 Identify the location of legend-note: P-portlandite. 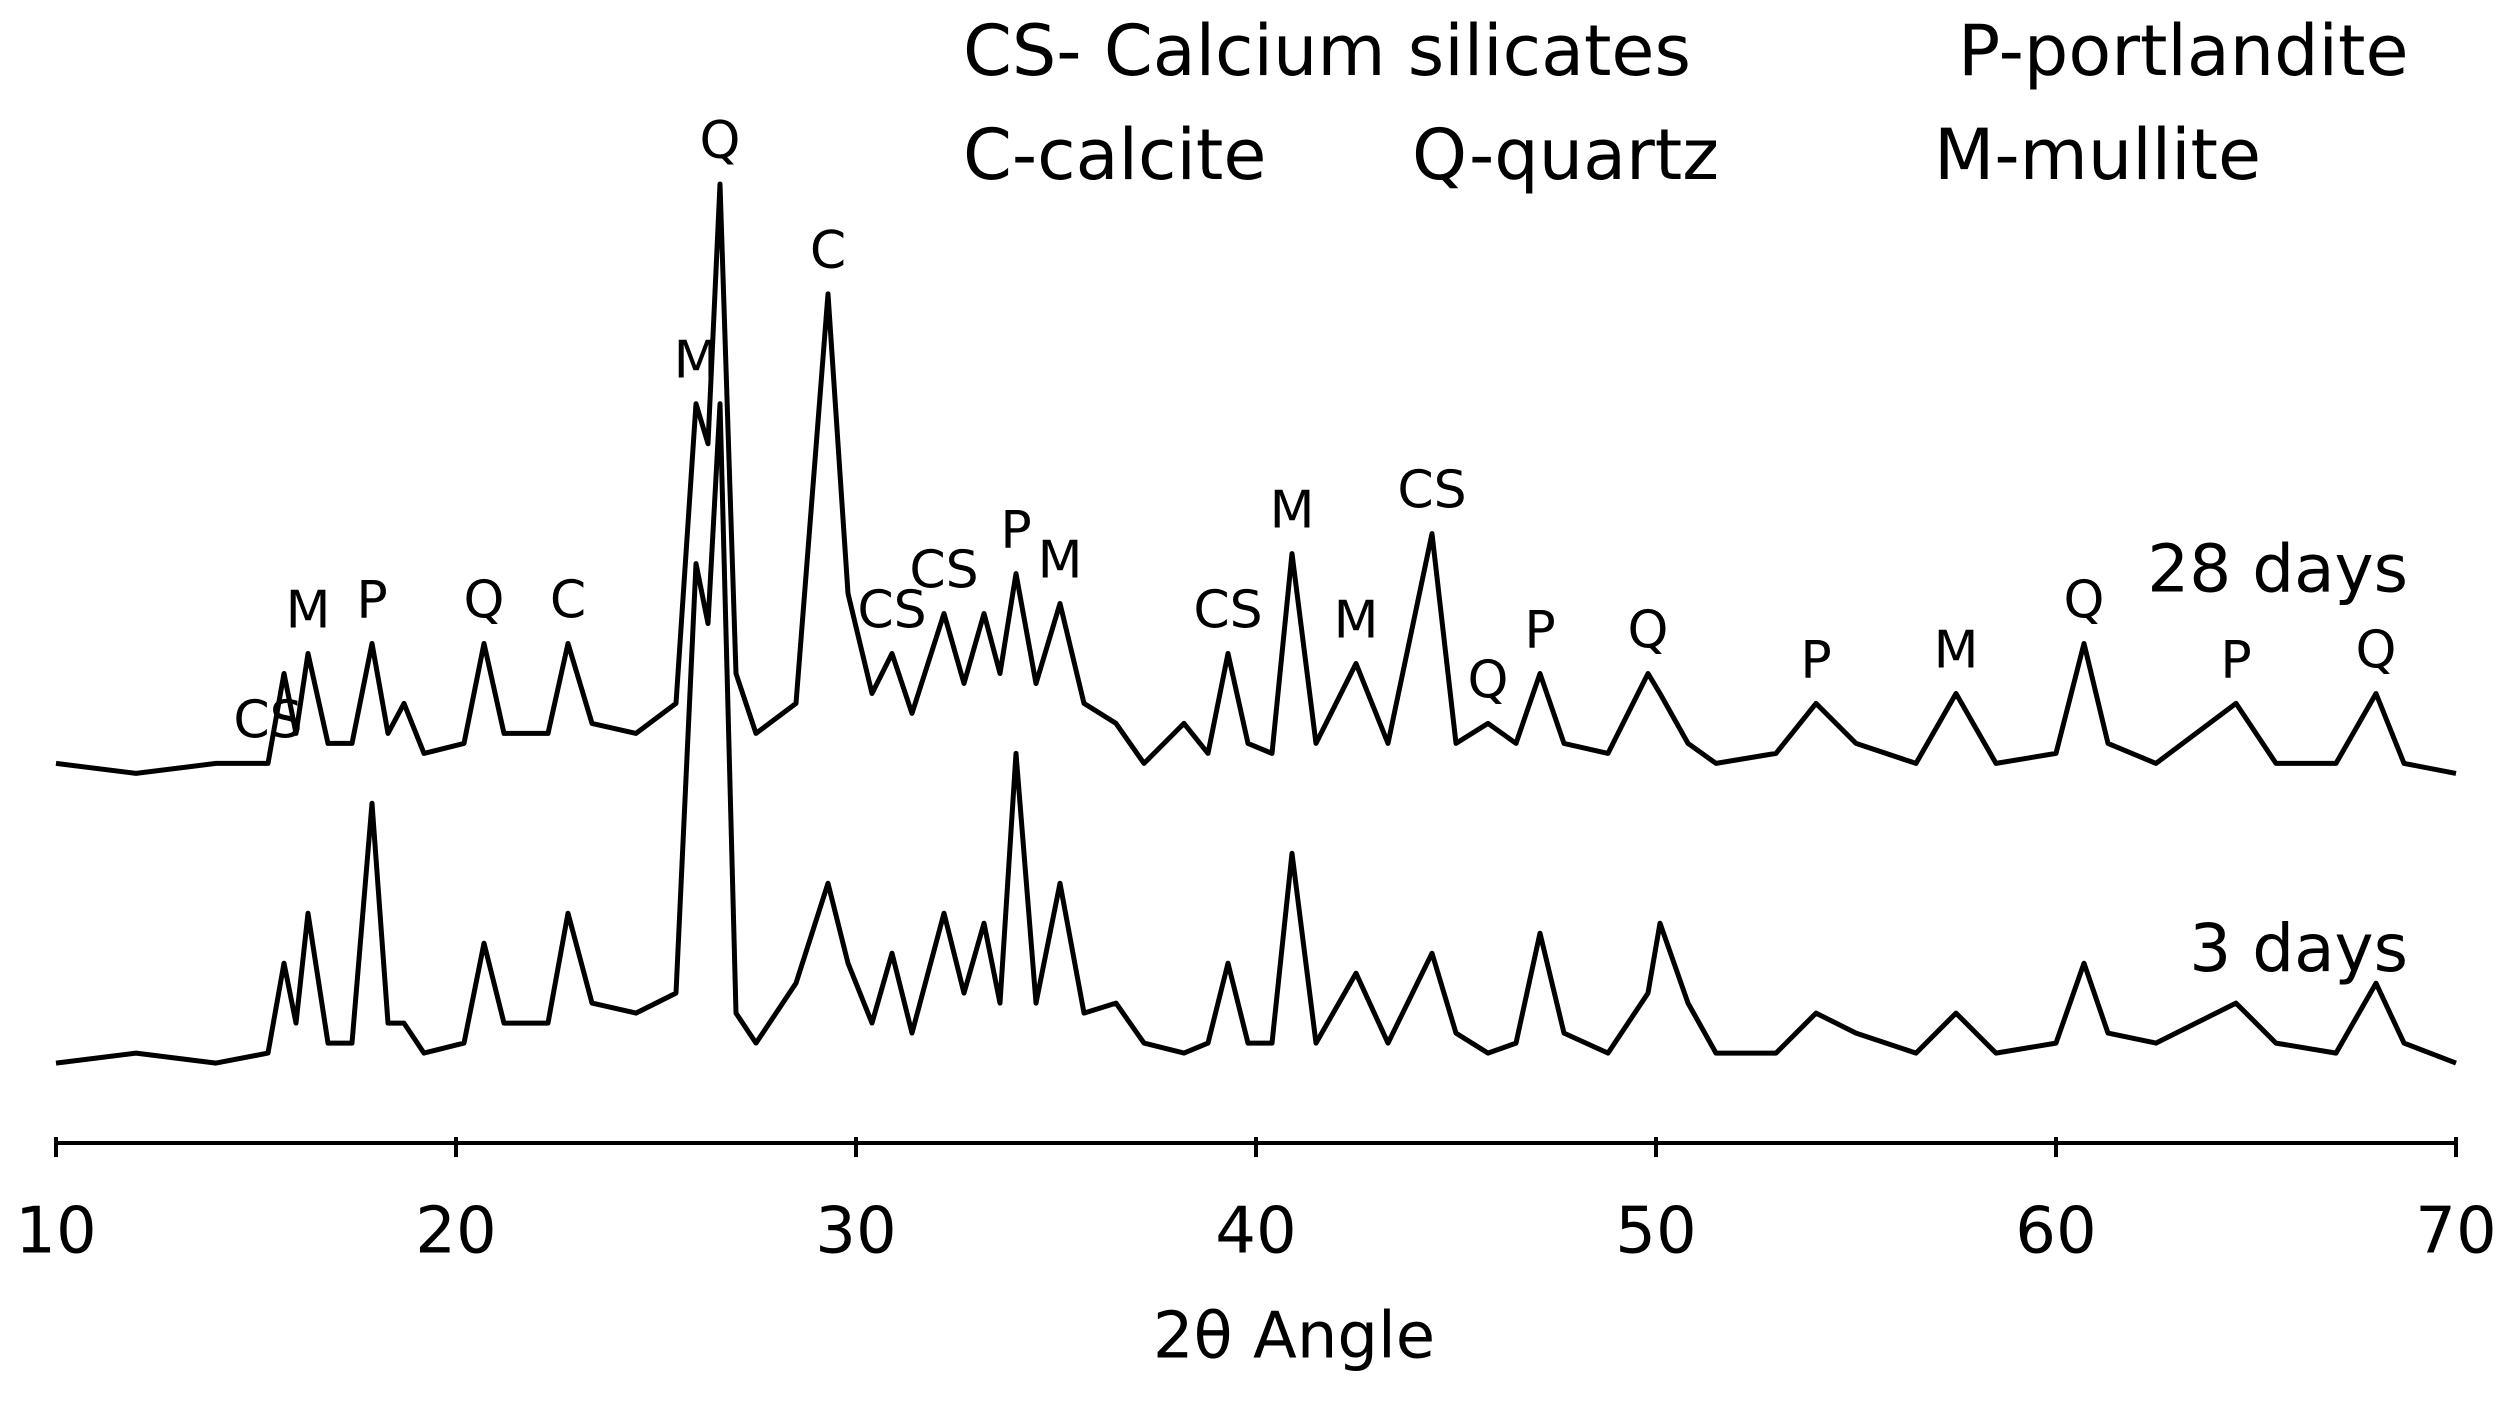
(2183, 51).